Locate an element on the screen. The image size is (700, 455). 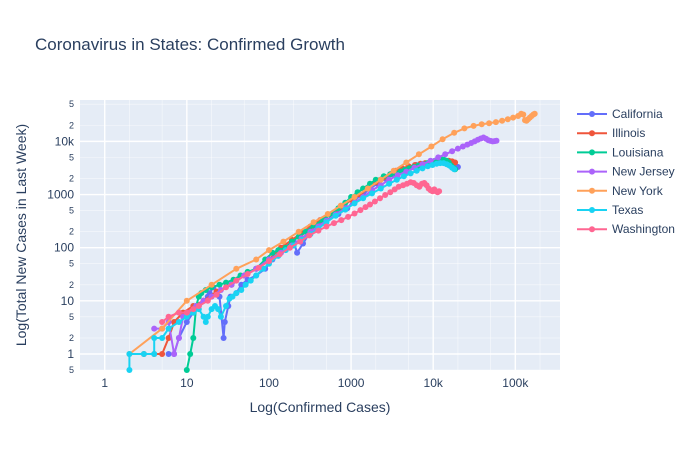
x-tick-label: 1 is located at coordinates (104, 383).